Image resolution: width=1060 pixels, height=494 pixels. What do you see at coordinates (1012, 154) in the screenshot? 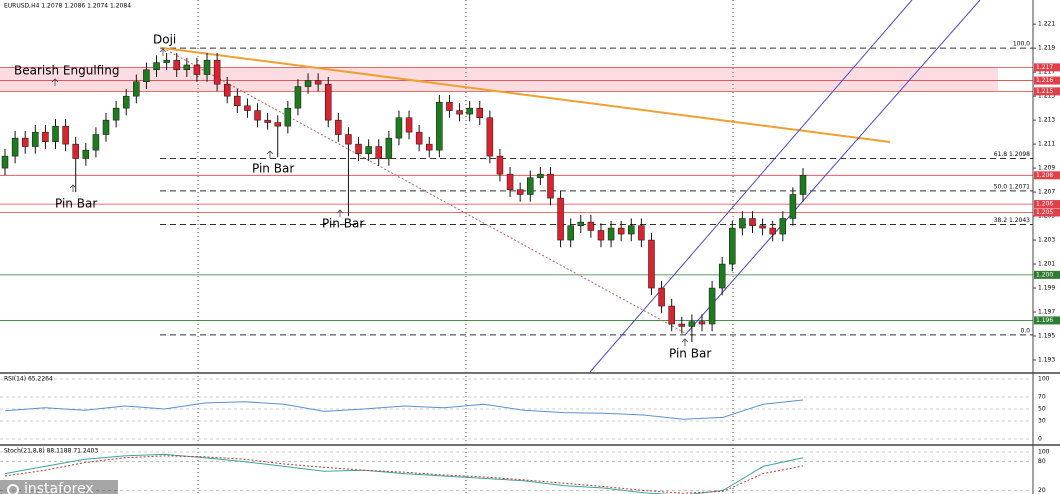
I see `fib-label: 61.8 1.2098` at bounding box center [1012, 154].